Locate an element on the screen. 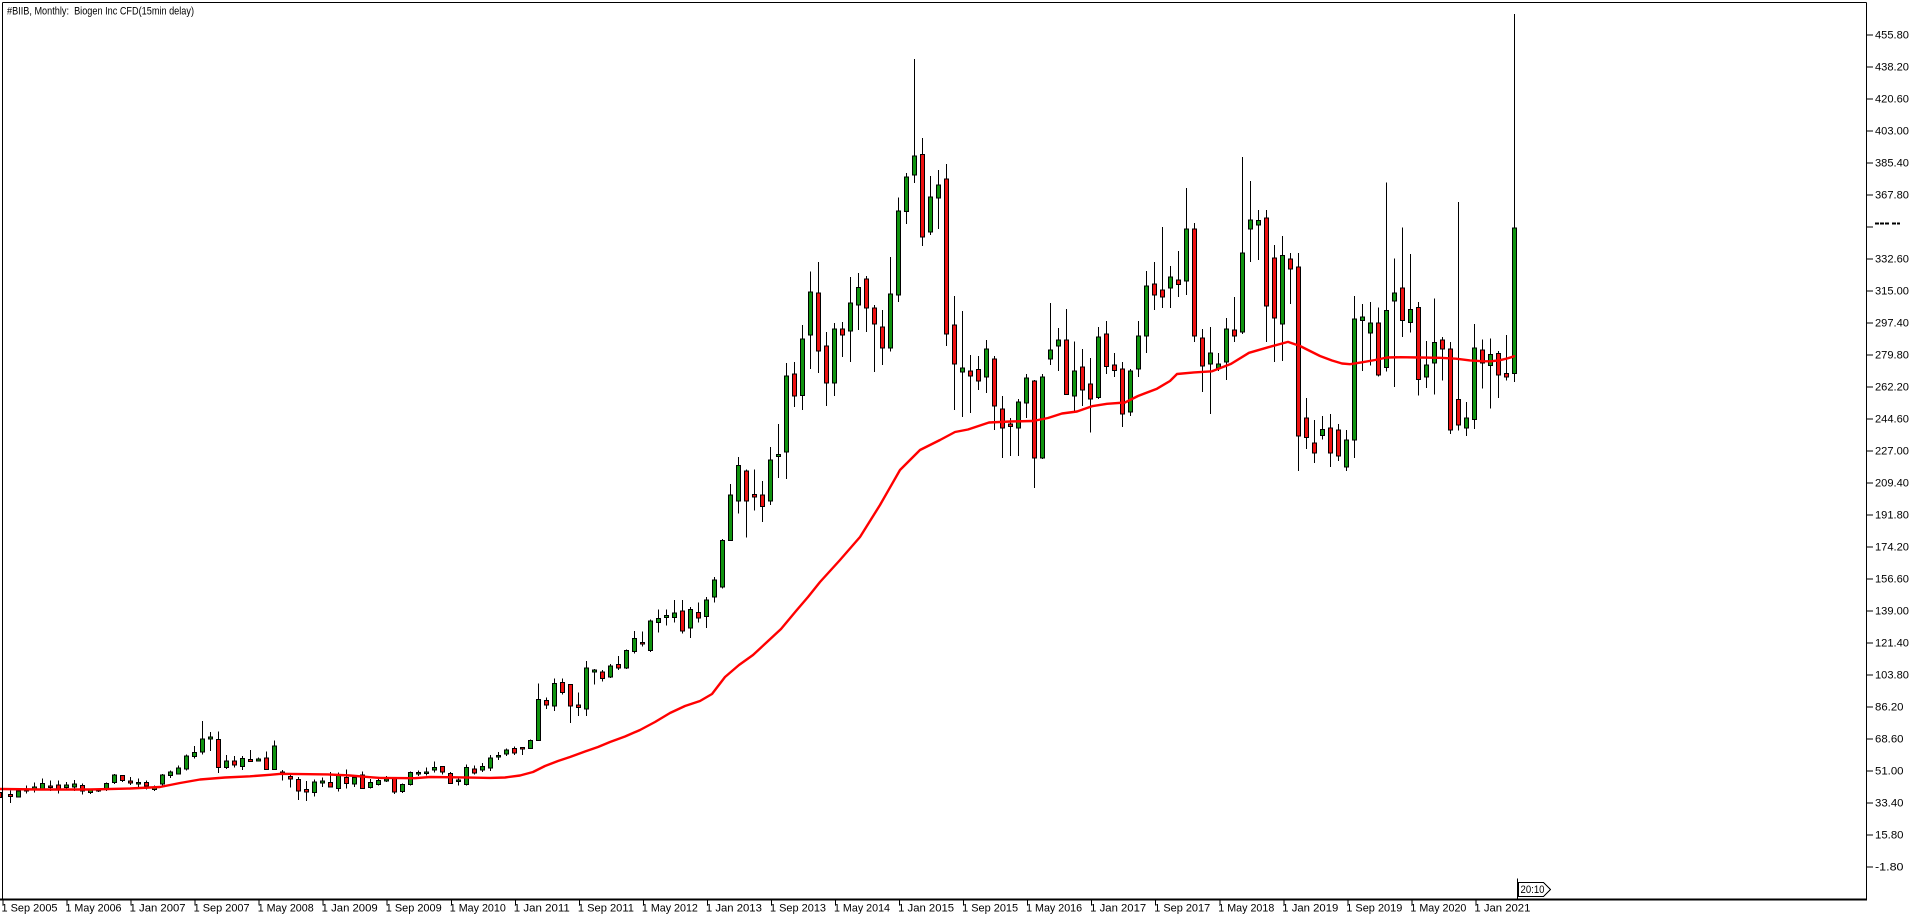  svg-text: 51.00 is located at coordinates (1889, 772).